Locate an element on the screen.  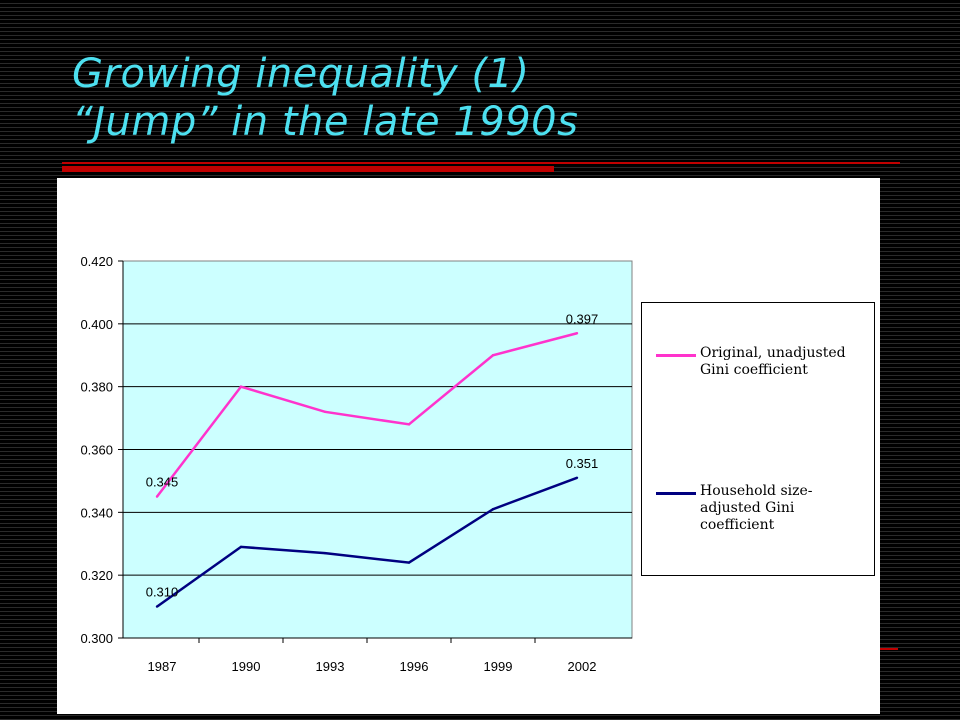
y-tick-label: 0.300 is located at coordinates (96, 638).